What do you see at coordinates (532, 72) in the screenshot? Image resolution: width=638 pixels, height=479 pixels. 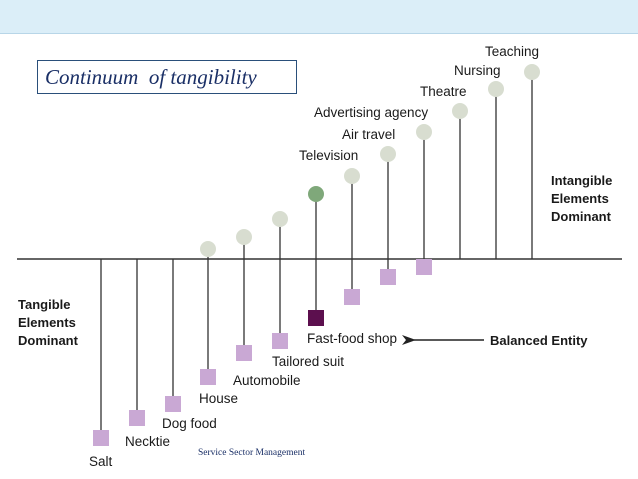 I see `circle-teaching` at bounding box center [532, 72].